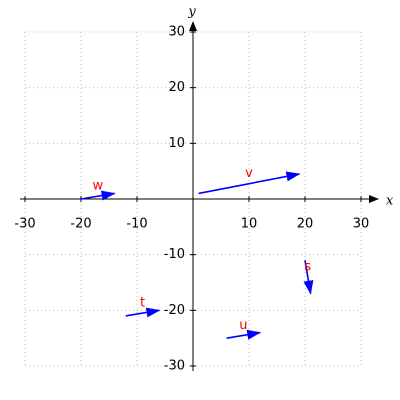 This screenshot has width=400, height=400. Describe the element at coordinates (176, 143) in the screenshot. I see `y-tick-label: 10` at that location.